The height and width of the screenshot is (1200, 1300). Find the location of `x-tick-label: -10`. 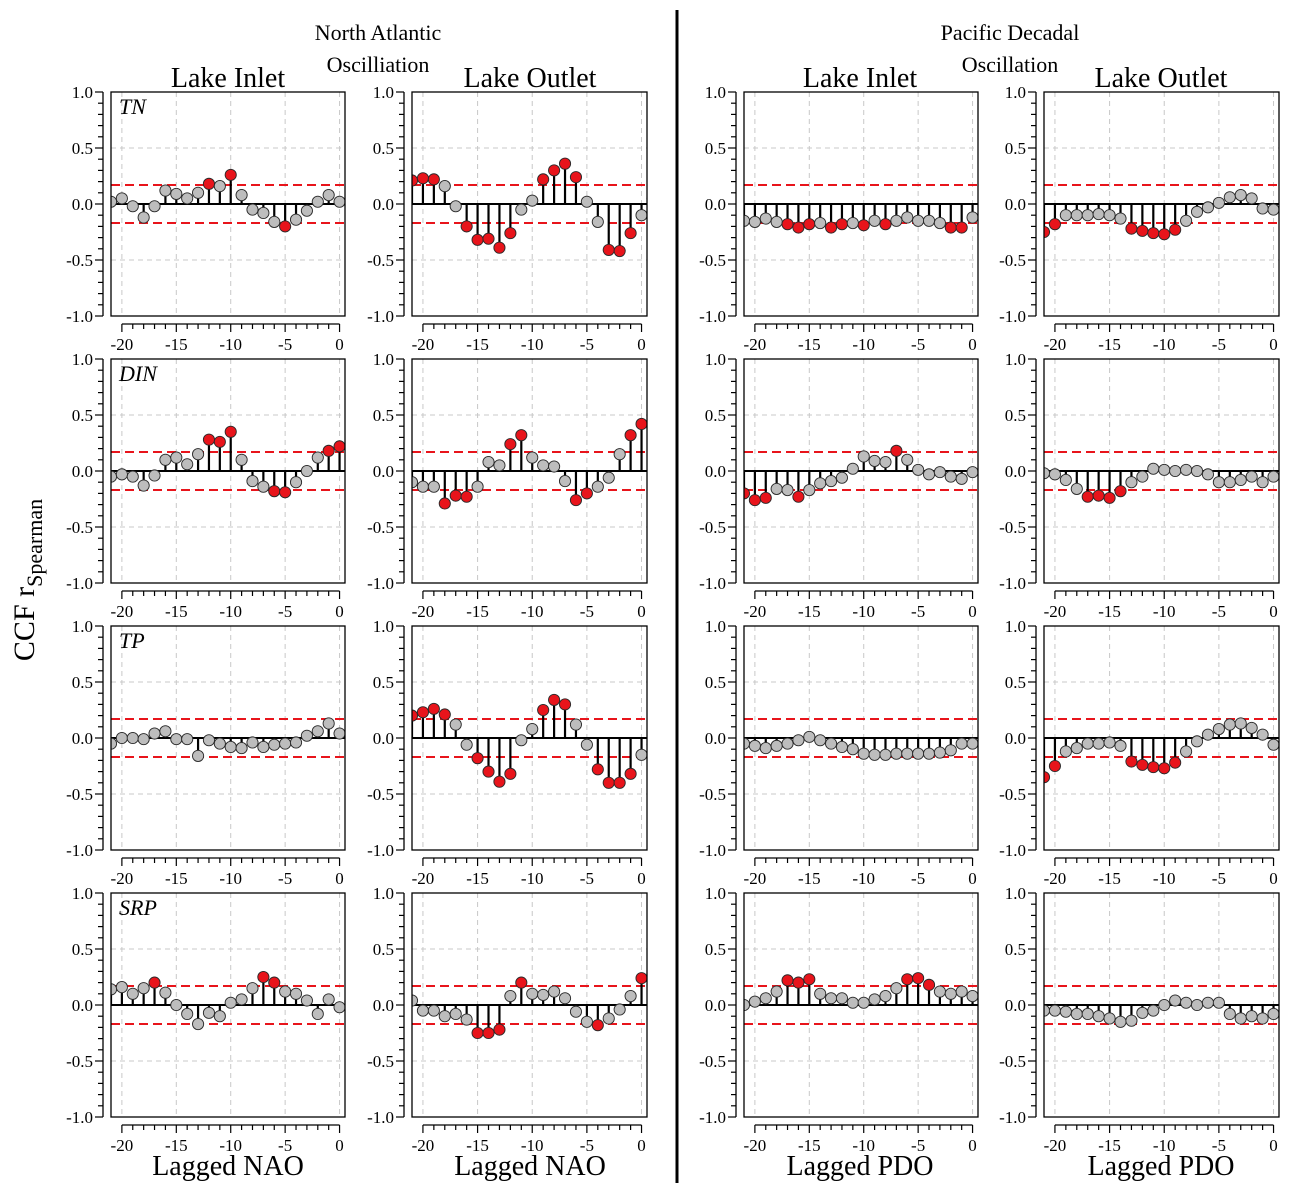

x-tick-label: -10 is located at coordinates (230, 611).